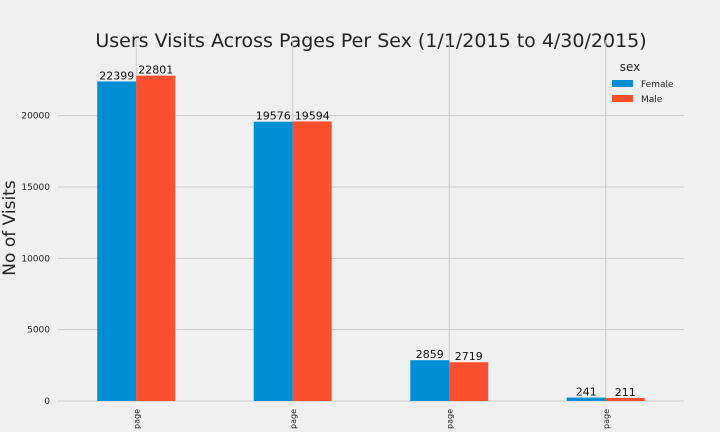 This screenshot has height=432, width=720. What do you see at coordinates (625, 392) in the screenshot?
I see `data-label: 211` at bounding box center [625, 392].